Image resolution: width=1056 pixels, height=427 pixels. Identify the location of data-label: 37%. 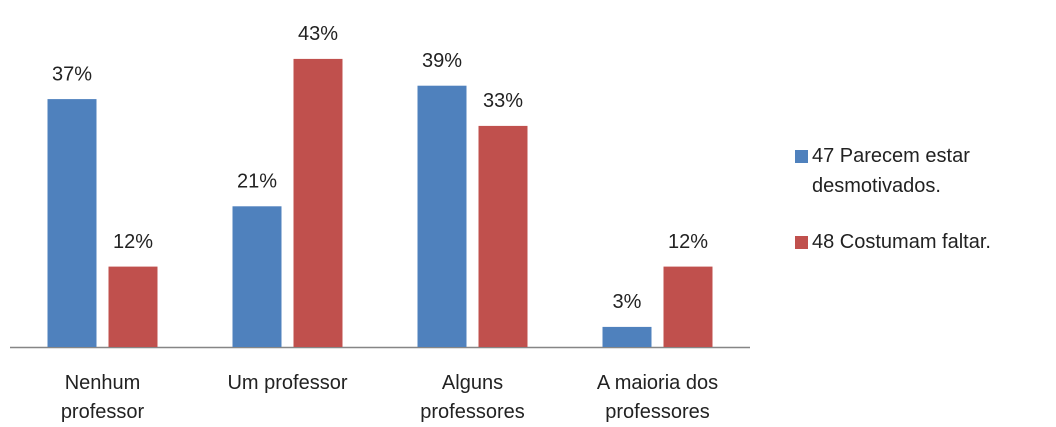
(72, 74).